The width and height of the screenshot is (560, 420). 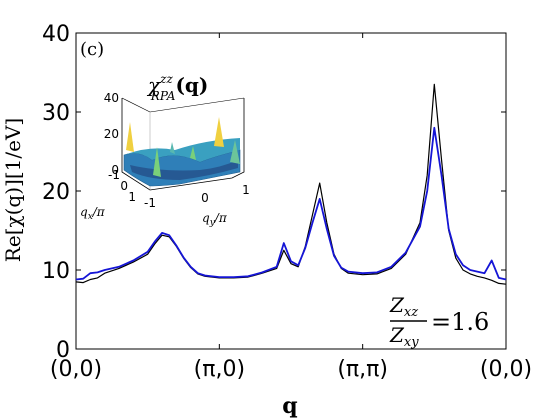 What do you see at coordinates (111, 134) in the screenshot?
I see `inset-ztick: 20` at bounding box center [111, 134].